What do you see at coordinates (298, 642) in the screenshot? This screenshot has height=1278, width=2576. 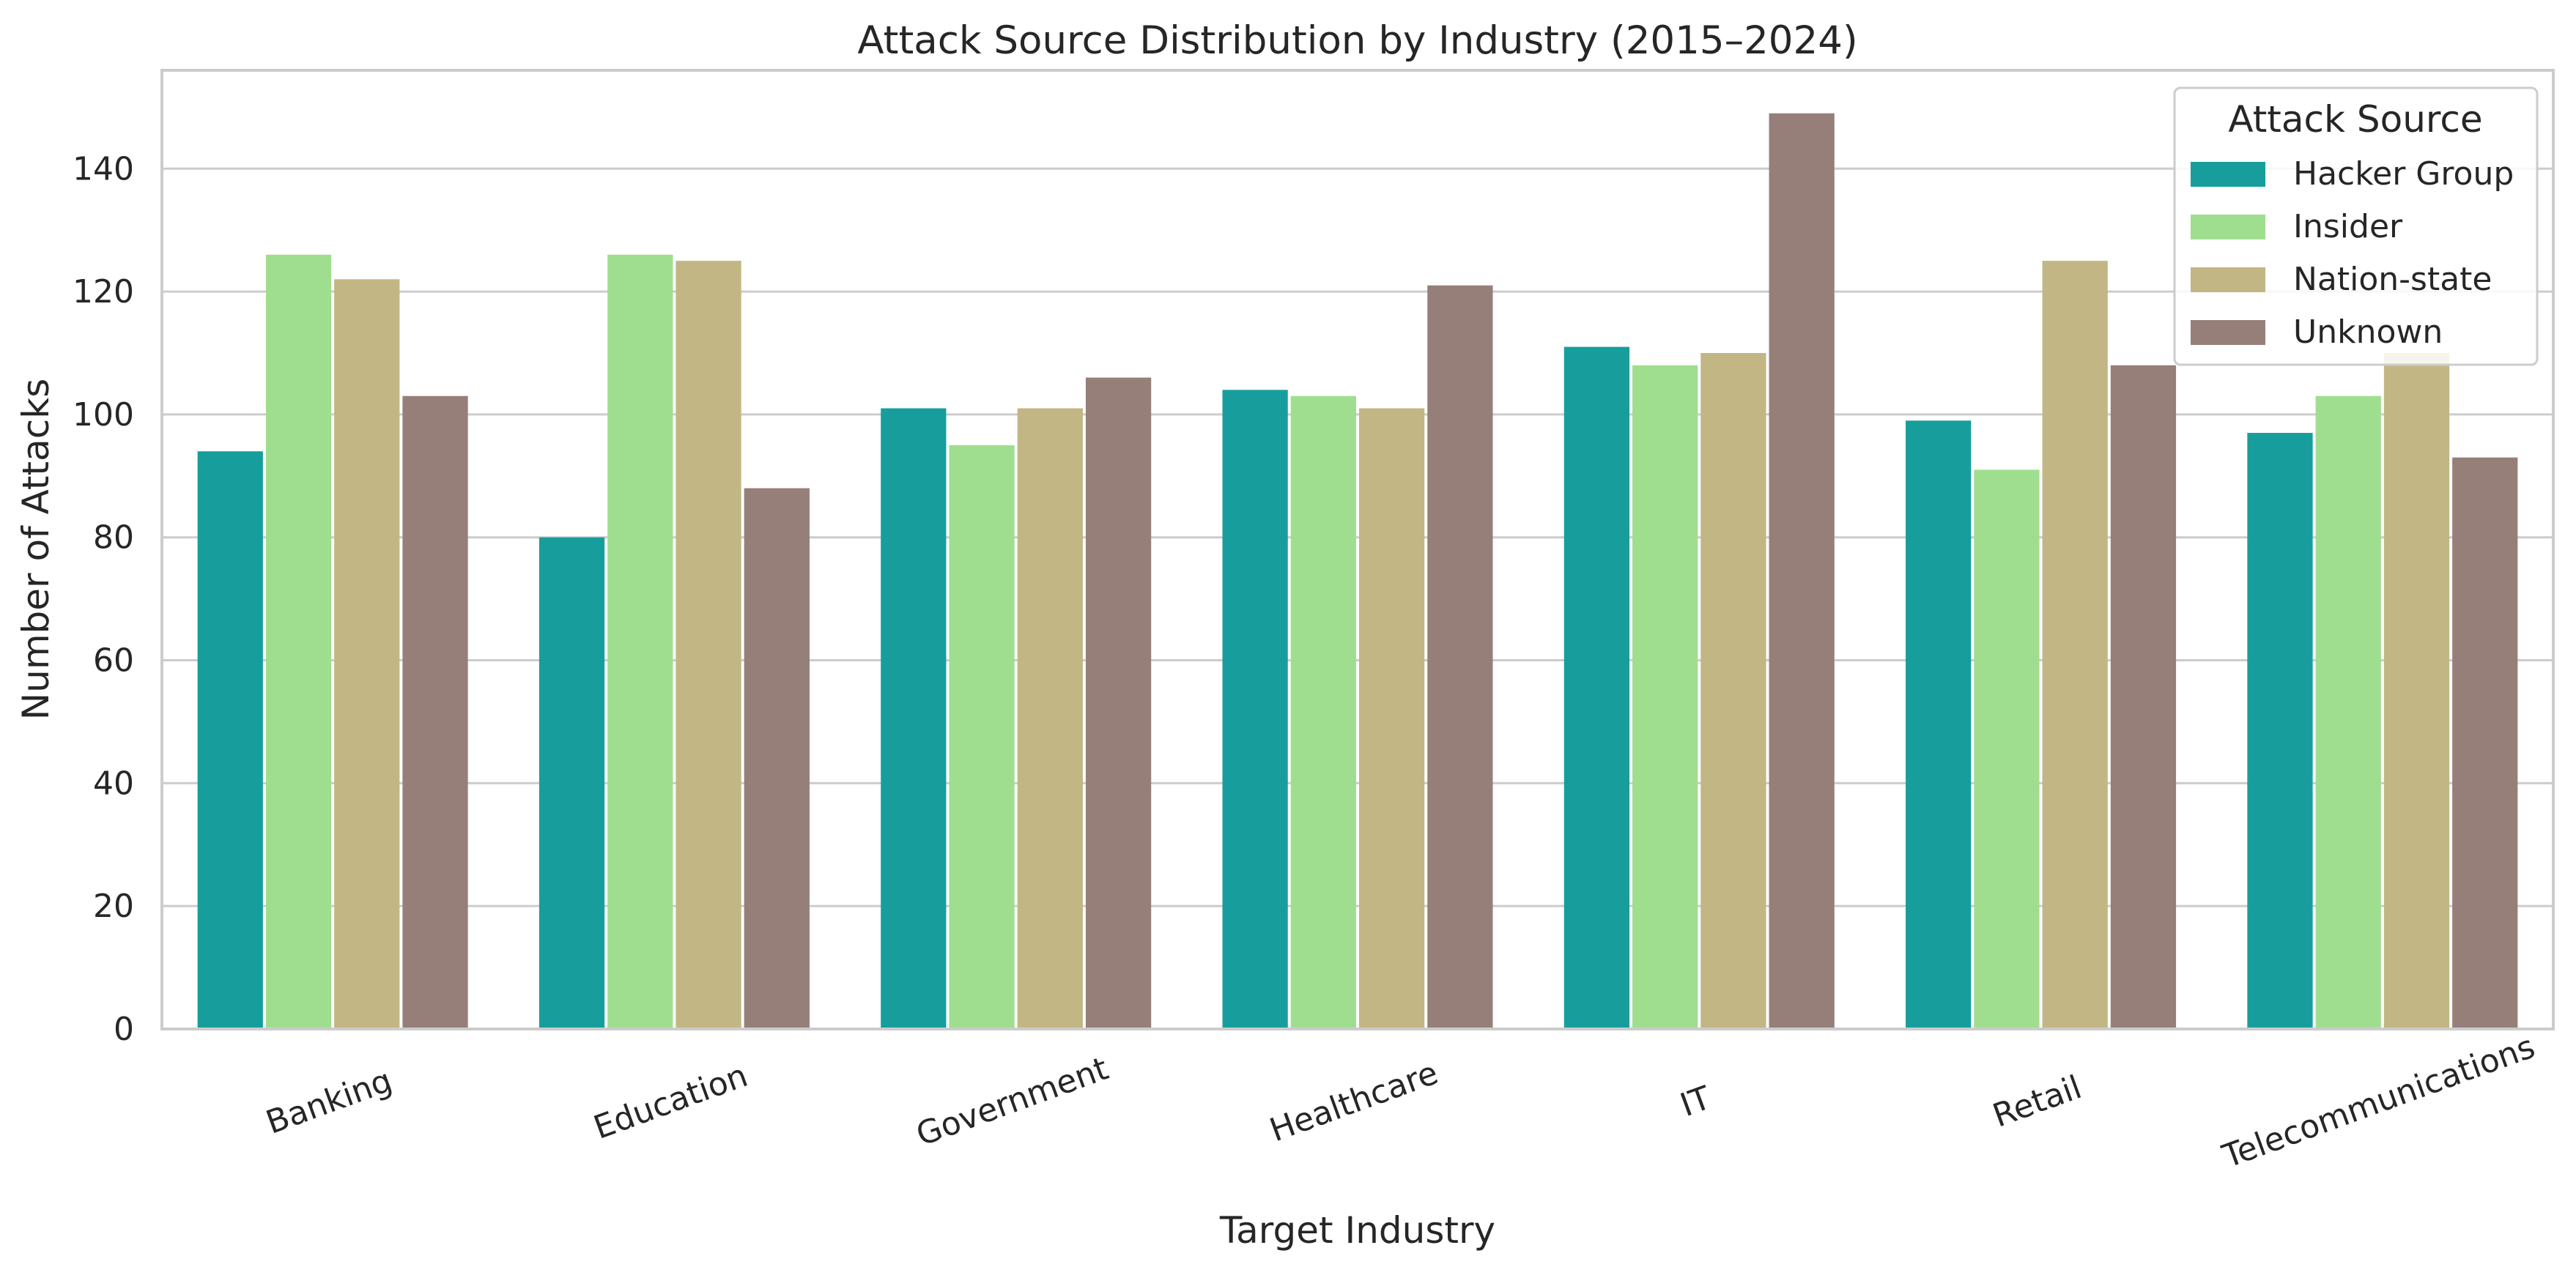 I see `bar-insider-banking` at bounding box center [298, 642].